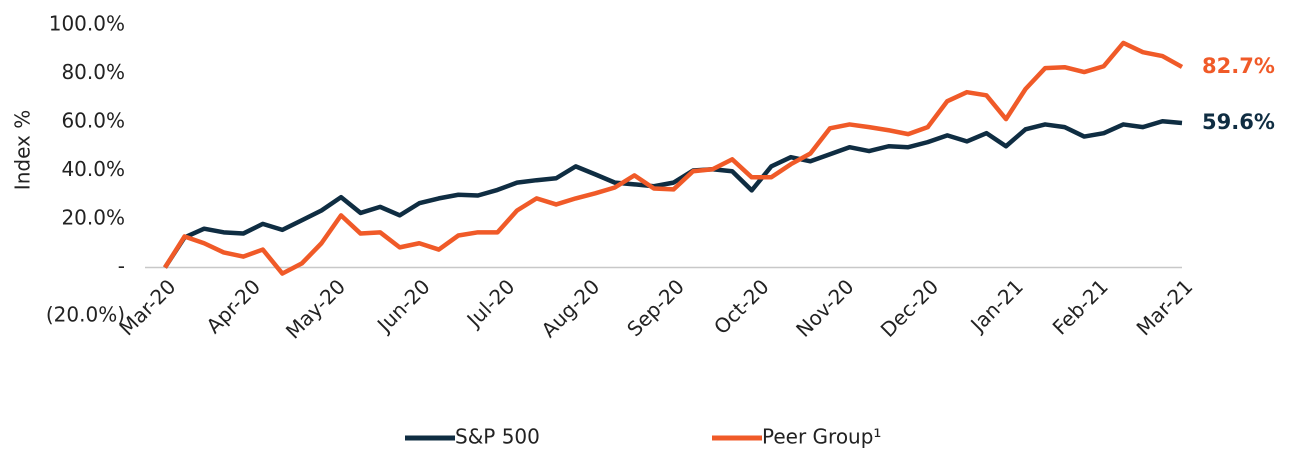  What do you see at coordinates (403, 306) in the screenshot?
I see `x-tick-label: Jun-20` at bounding box center [403, 306].